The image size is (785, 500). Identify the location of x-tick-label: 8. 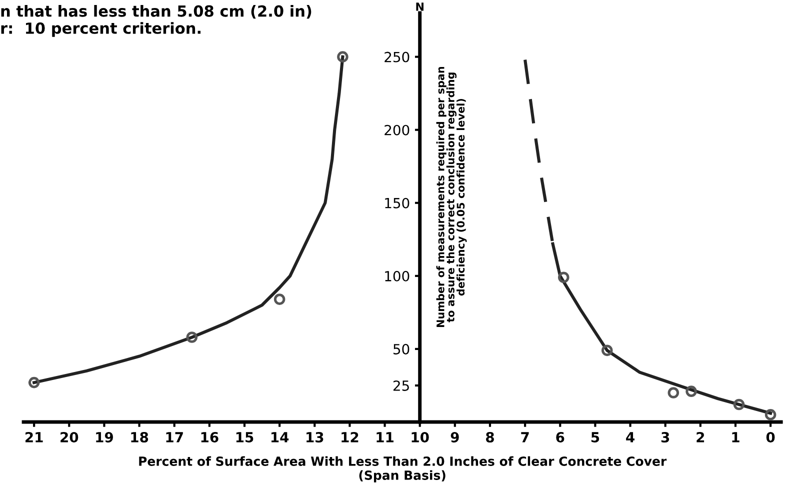
(490, 437).